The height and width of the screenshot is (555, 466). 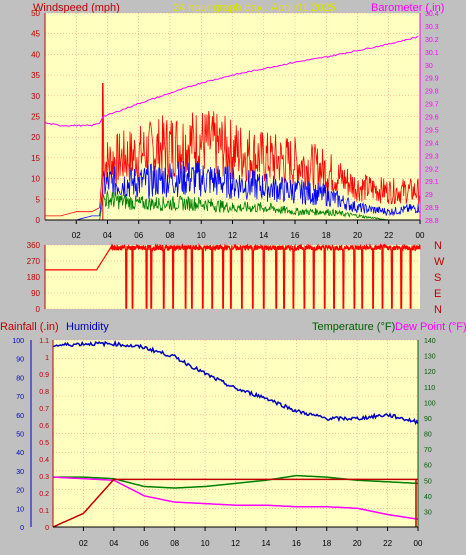 What do you see at coordinates (430, 327) in the screenshot?
I see `dewpoint-label: Dew Point (°F)` at bounding box center [430, 327].